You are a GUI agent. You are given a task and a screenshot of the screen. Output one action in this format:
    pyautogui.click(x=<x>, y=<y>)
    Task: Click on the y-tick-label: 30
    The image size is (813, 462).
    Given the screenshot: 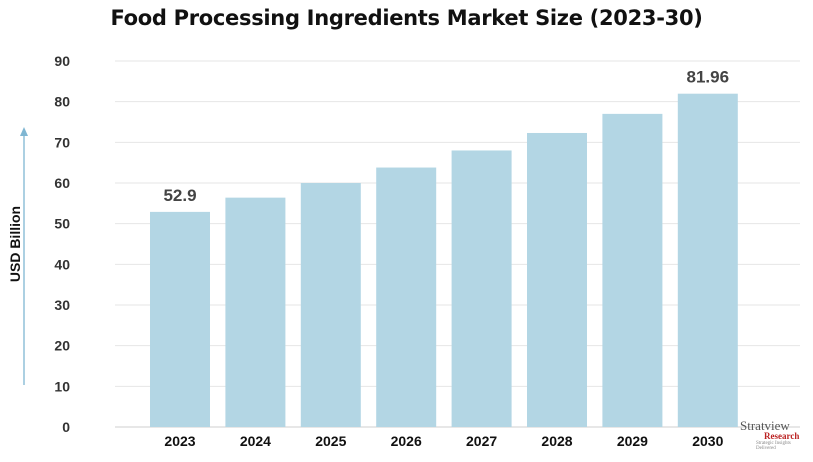 What is the action you would take?
    pyautogui.click(x=62, y=305)
    